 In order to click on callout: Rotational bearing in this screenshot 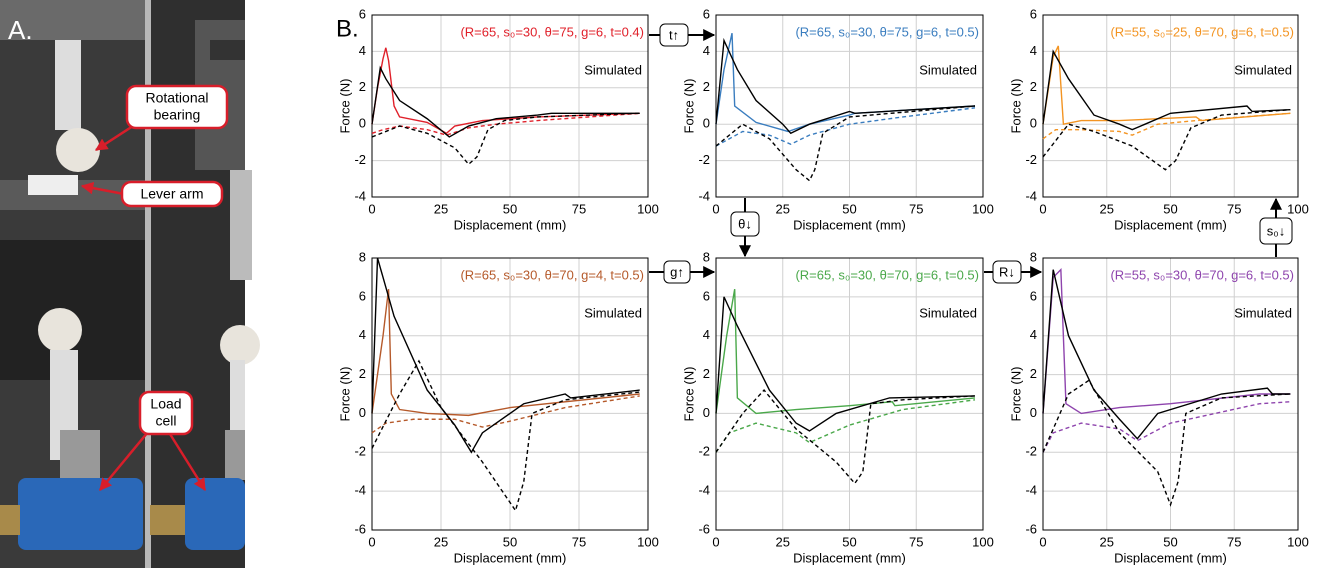, I will do `click(161, 118)`.